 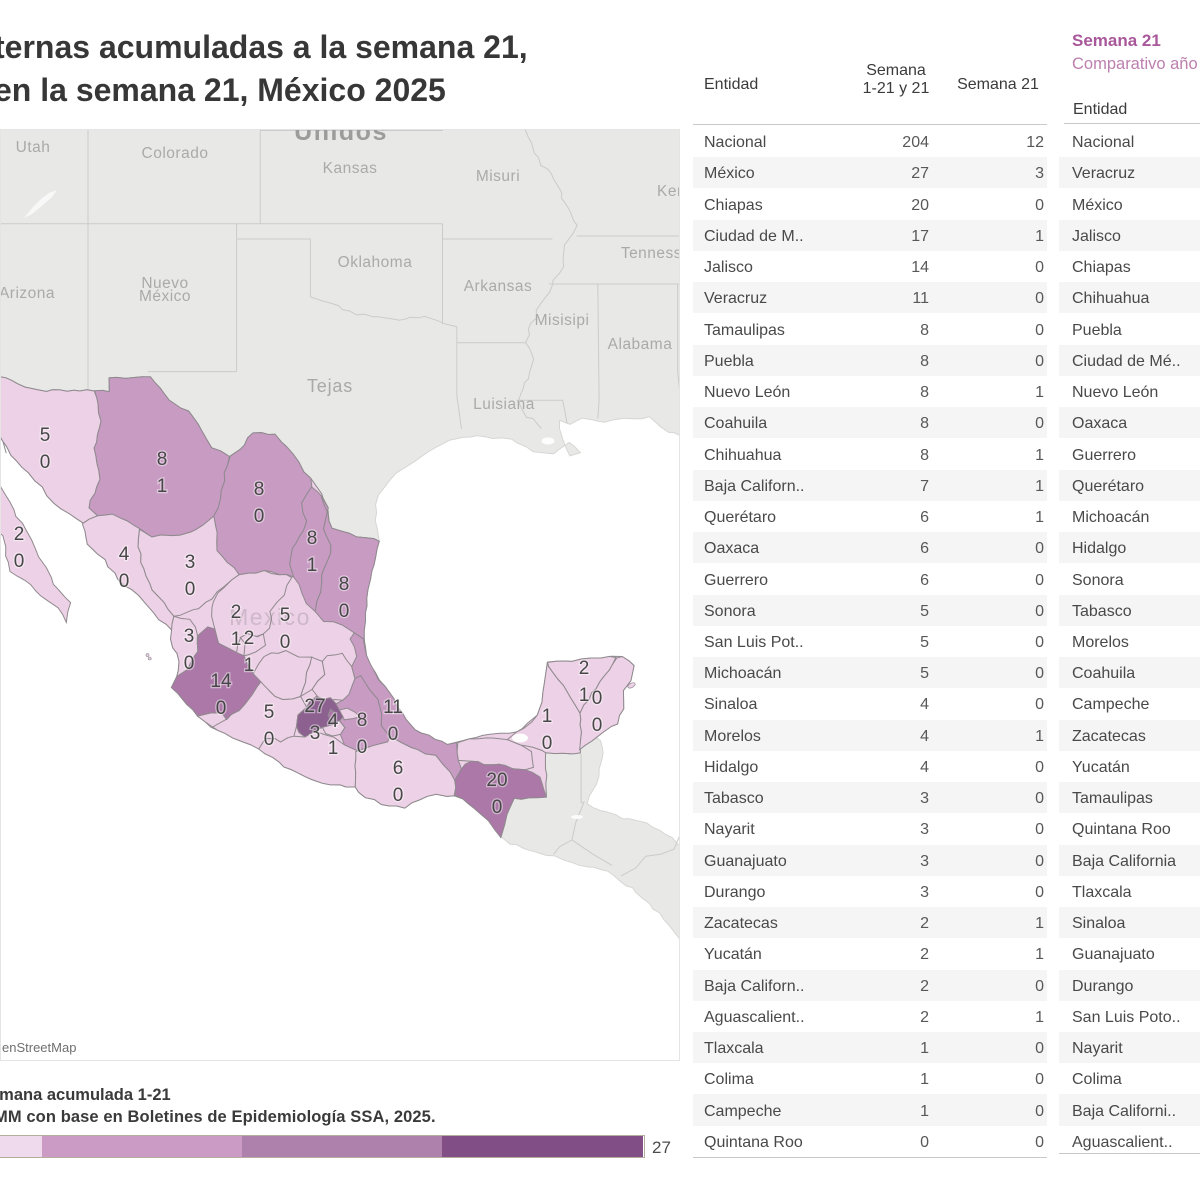 I want to click on svg-text: Kansas, so click(x=350, y=168).